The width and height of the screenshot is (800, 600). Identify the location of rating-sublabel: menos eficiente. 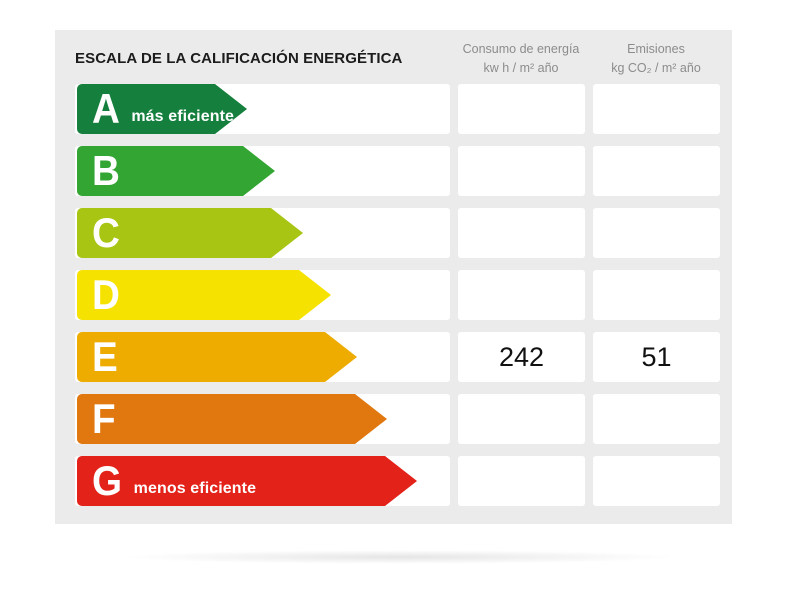
(195, 488).